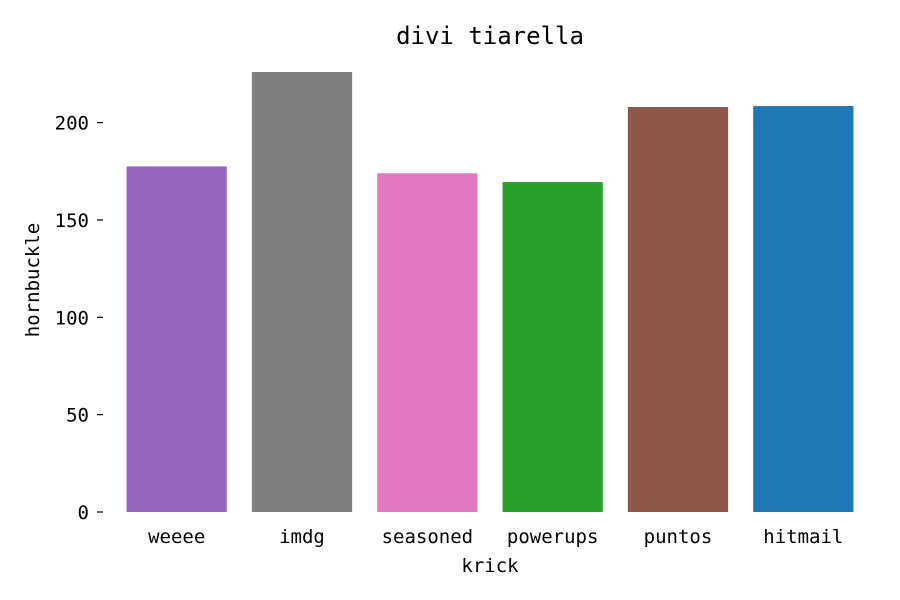 This screenshot has width=900, height=600. I want to click on x-tick-label-weeee: weeee, so click(176, 537).